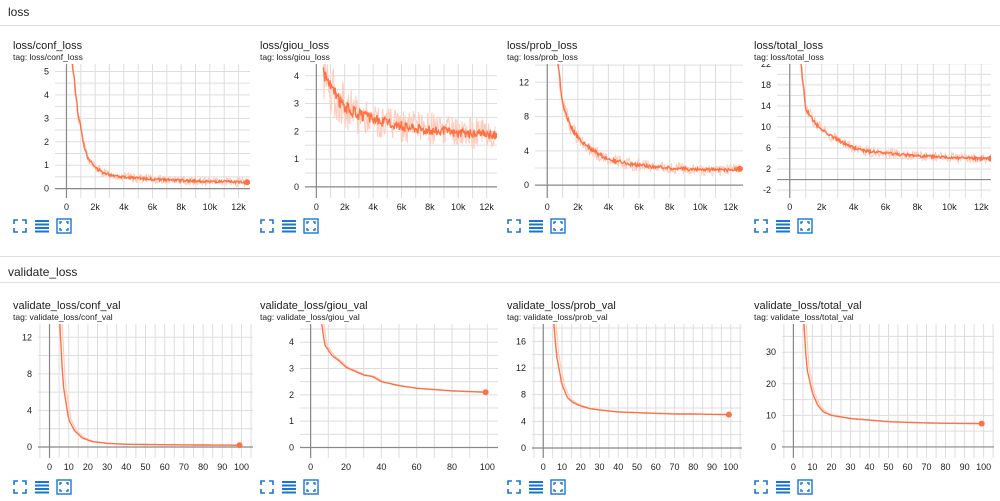 This screenshot has width=1000, height=501. Describe the element at coordinates (372, 140) in the screenshot. I see `line-chart: 0 2k 4k 6k 8k 10k 12k 0 1 2 3 4` at that location.